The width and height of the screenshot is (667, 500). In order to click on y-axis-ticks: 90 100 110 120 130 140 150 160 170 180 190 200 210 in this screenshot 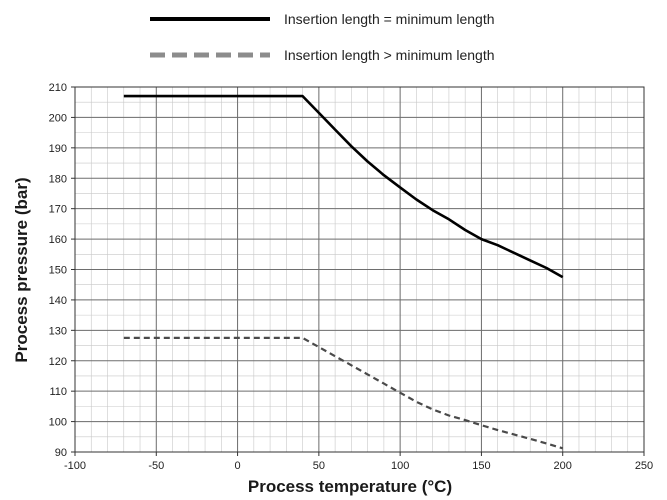, I will do `click(62, 270)`.